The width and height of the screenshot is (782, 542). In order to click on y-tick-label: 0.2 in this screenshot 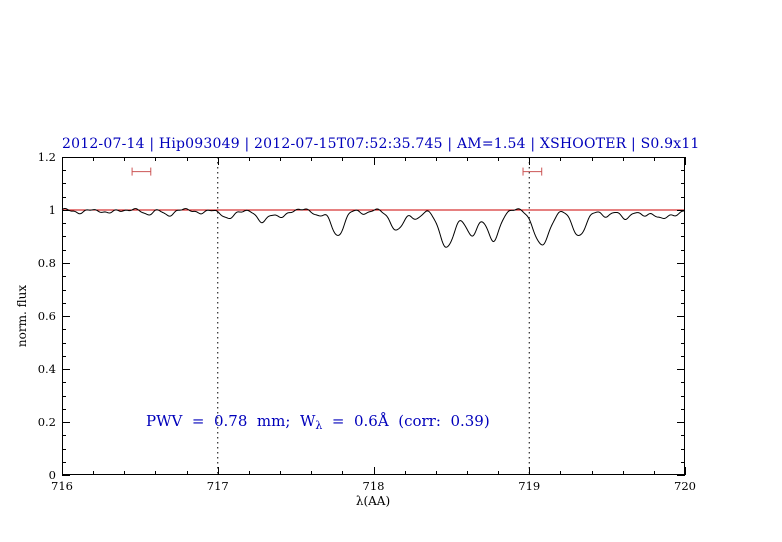, I will do `click(47, 422)`.